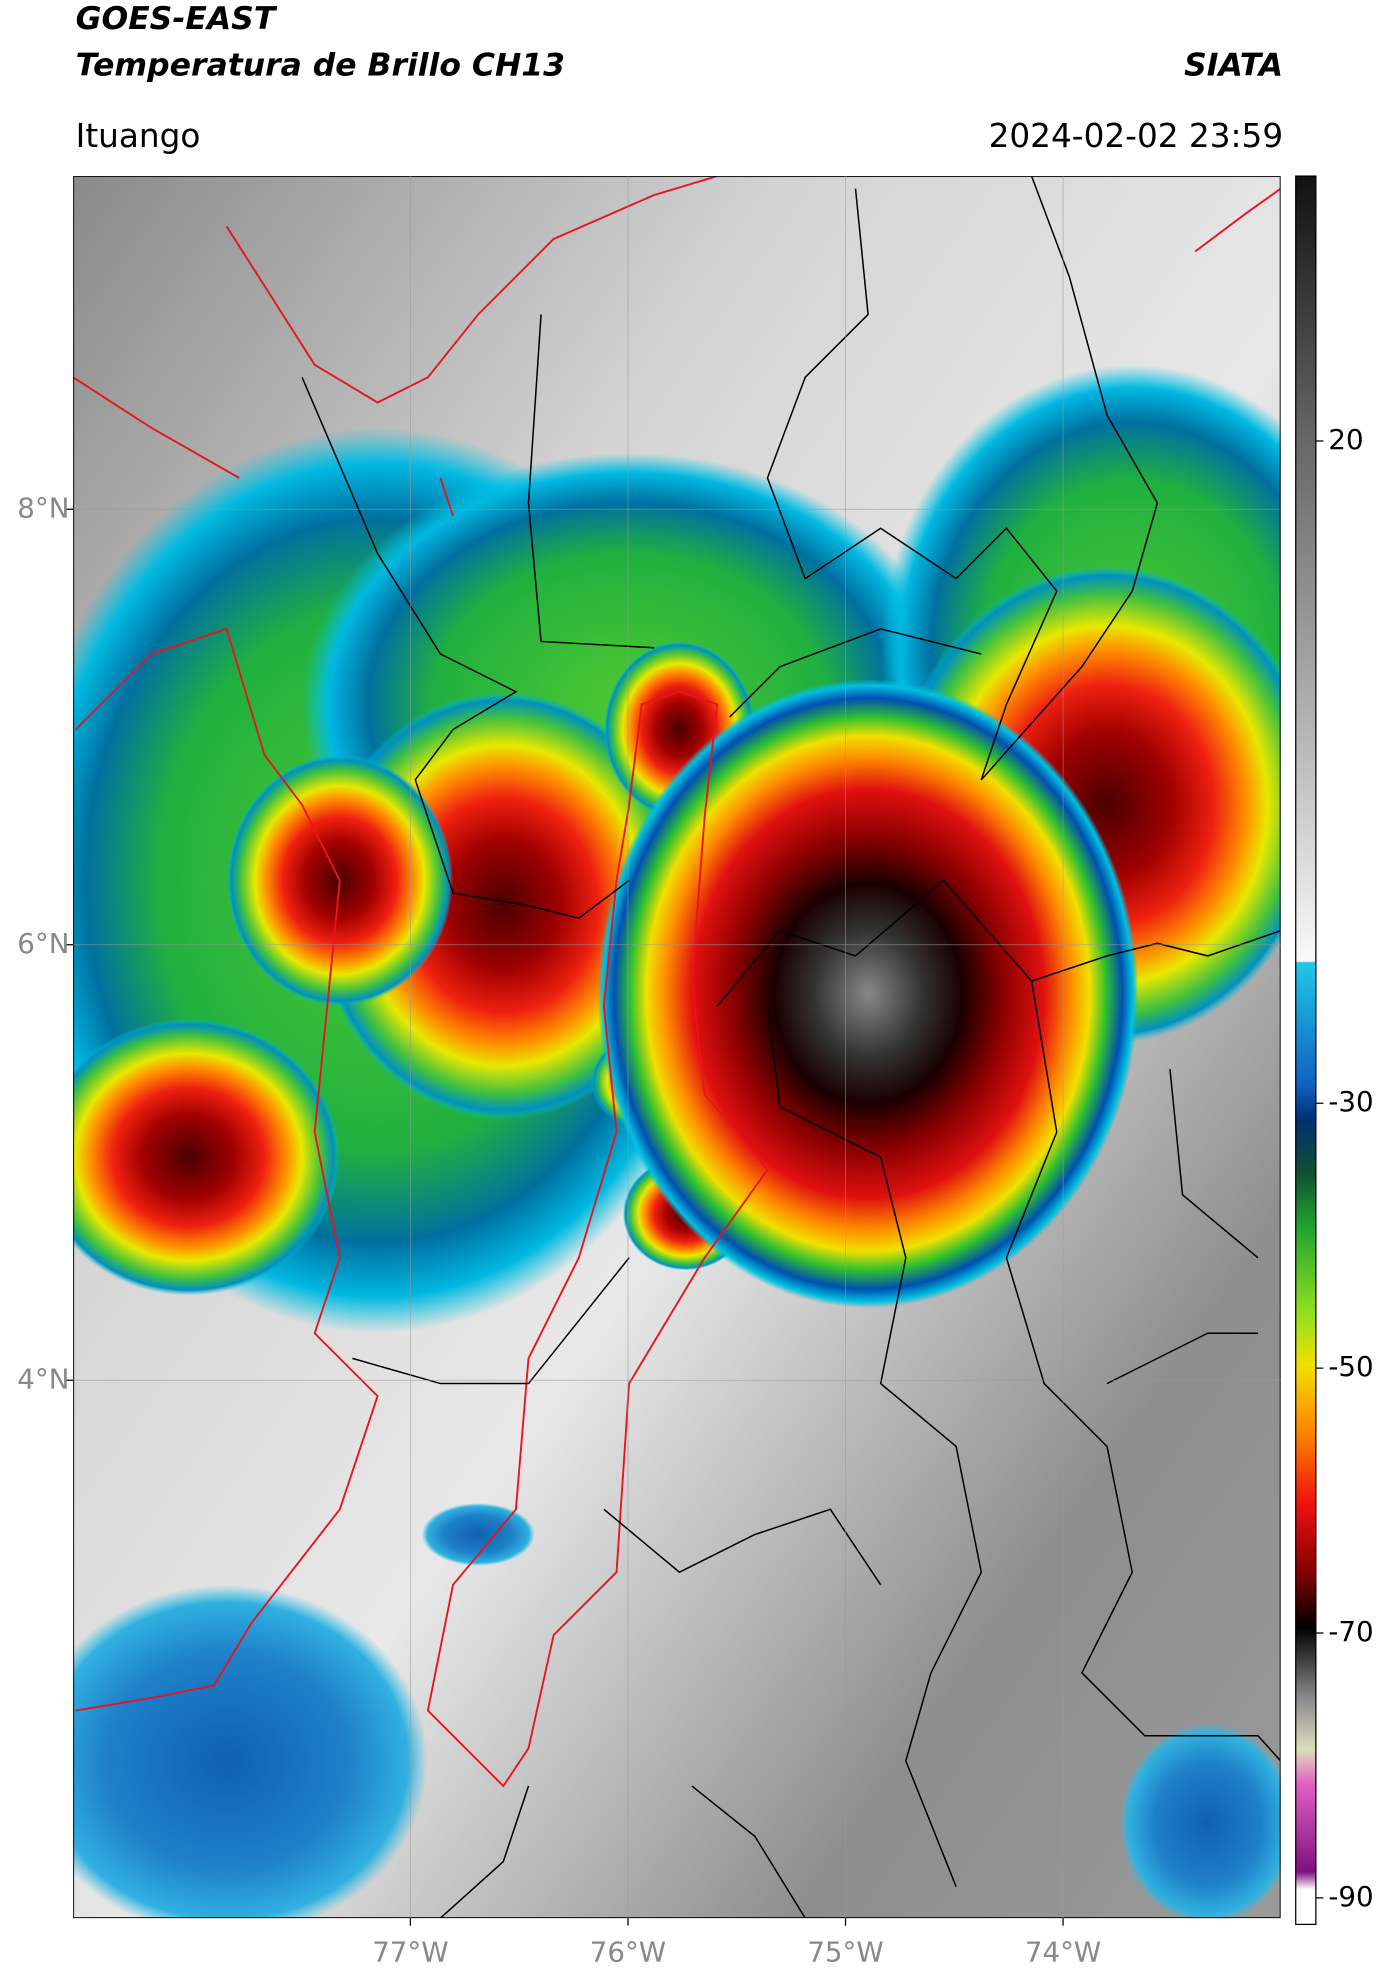 The width and height of the screenshot is (1384, 1981). I want to click on colorbar-label: -70, so click(1350, 1631).